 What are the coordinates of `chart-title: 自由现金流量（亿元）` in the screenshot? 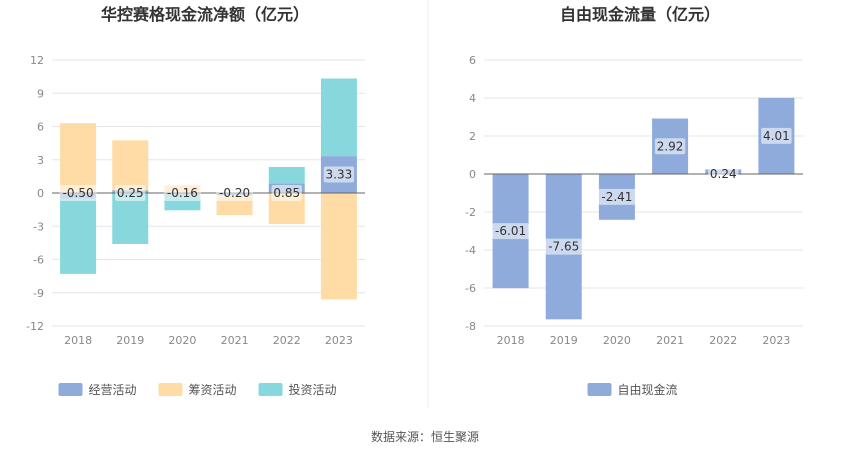 It's located at (640, 14).